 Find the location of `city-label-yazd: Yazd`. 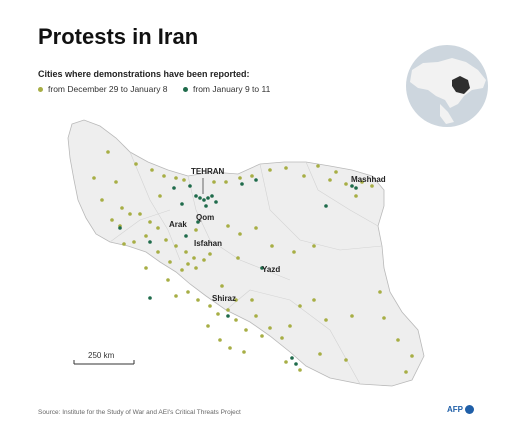

city-label-yazd: Yazd is located at coordinates (271, 269).